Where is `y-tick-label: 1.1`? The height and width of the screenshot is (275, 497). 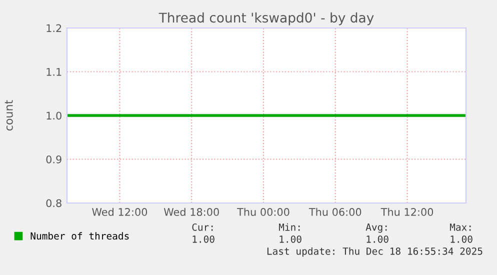 y-tick-label: 1.1 is located at coordinates (54, 72).